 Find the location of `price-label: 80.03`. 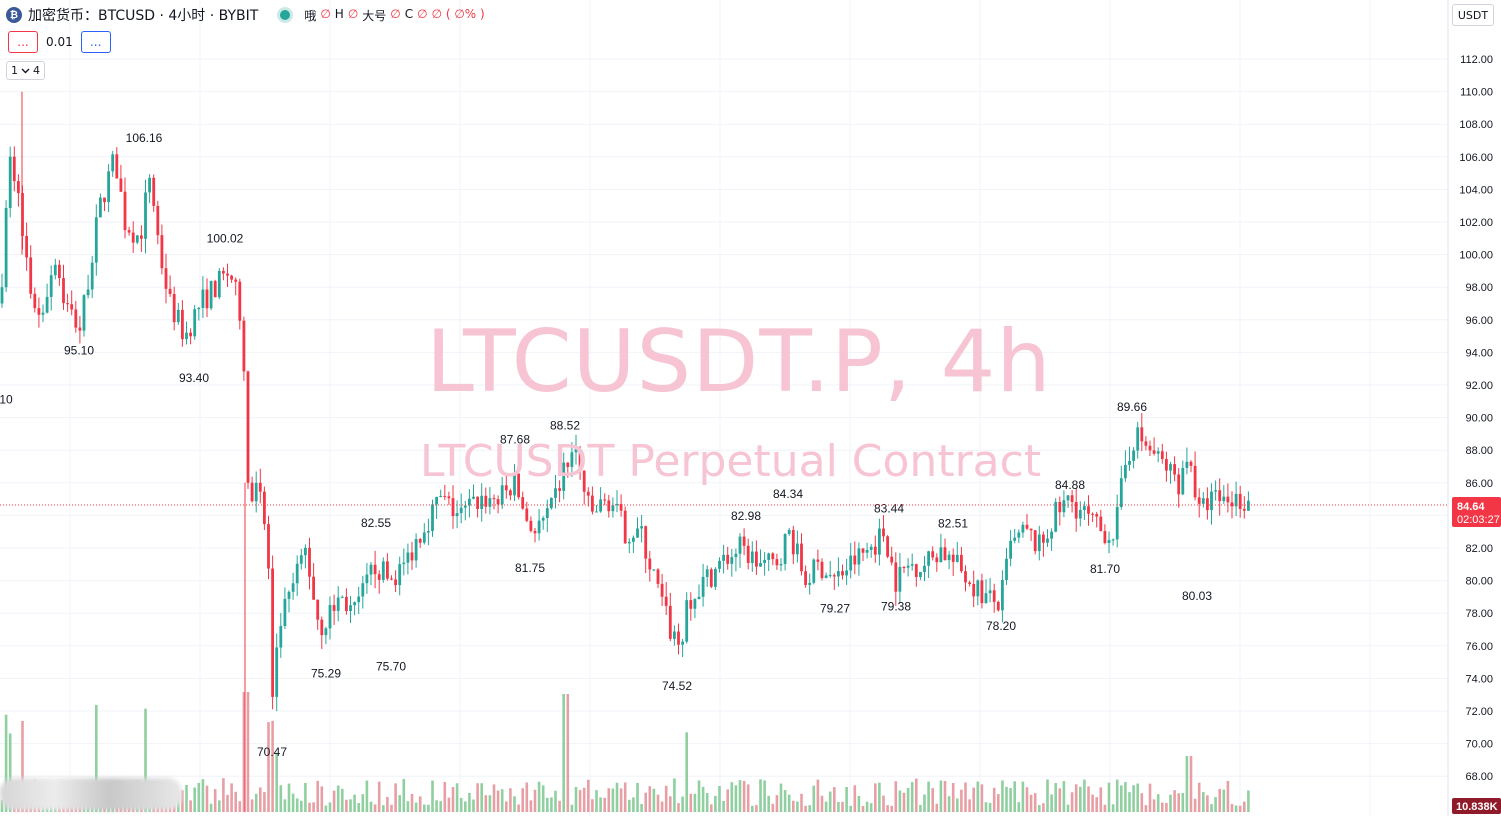

price-label: 80.03 is located at coordinates (1197, 596).